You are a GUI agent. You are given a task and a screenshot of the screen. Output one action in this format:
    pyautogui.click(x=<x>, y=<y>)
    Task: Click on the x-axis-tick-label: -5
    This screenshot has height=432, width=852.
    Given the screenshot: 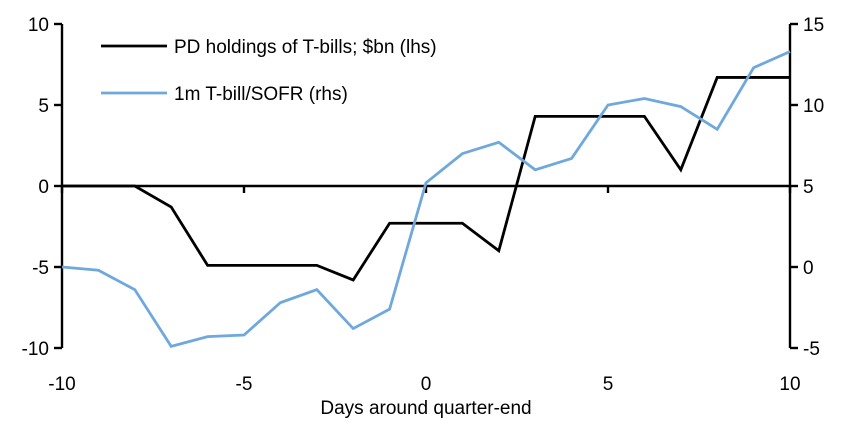 What is the action you would take?
    pyautogui.click(x=244, y=384)
    